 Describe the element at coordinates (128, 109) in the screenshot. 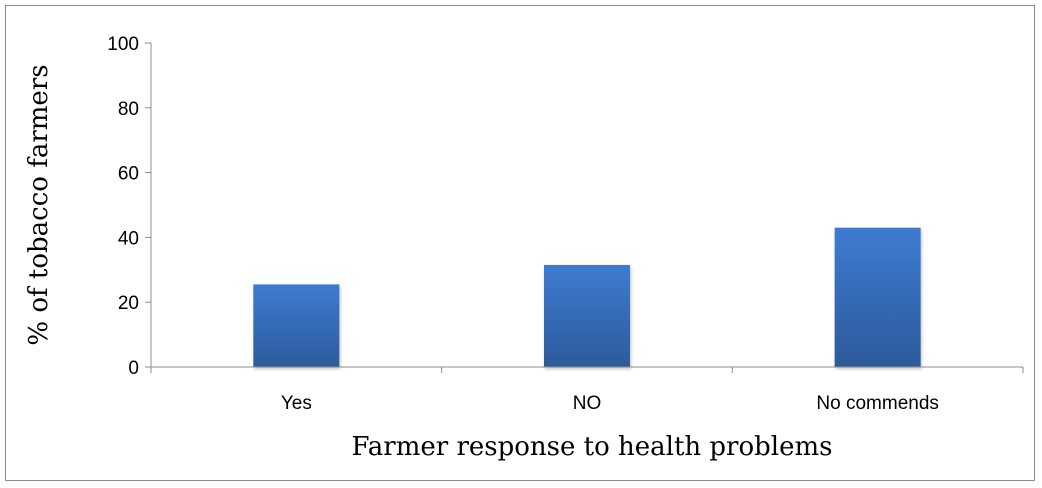

I see `y-tick-label: 80` at that location.